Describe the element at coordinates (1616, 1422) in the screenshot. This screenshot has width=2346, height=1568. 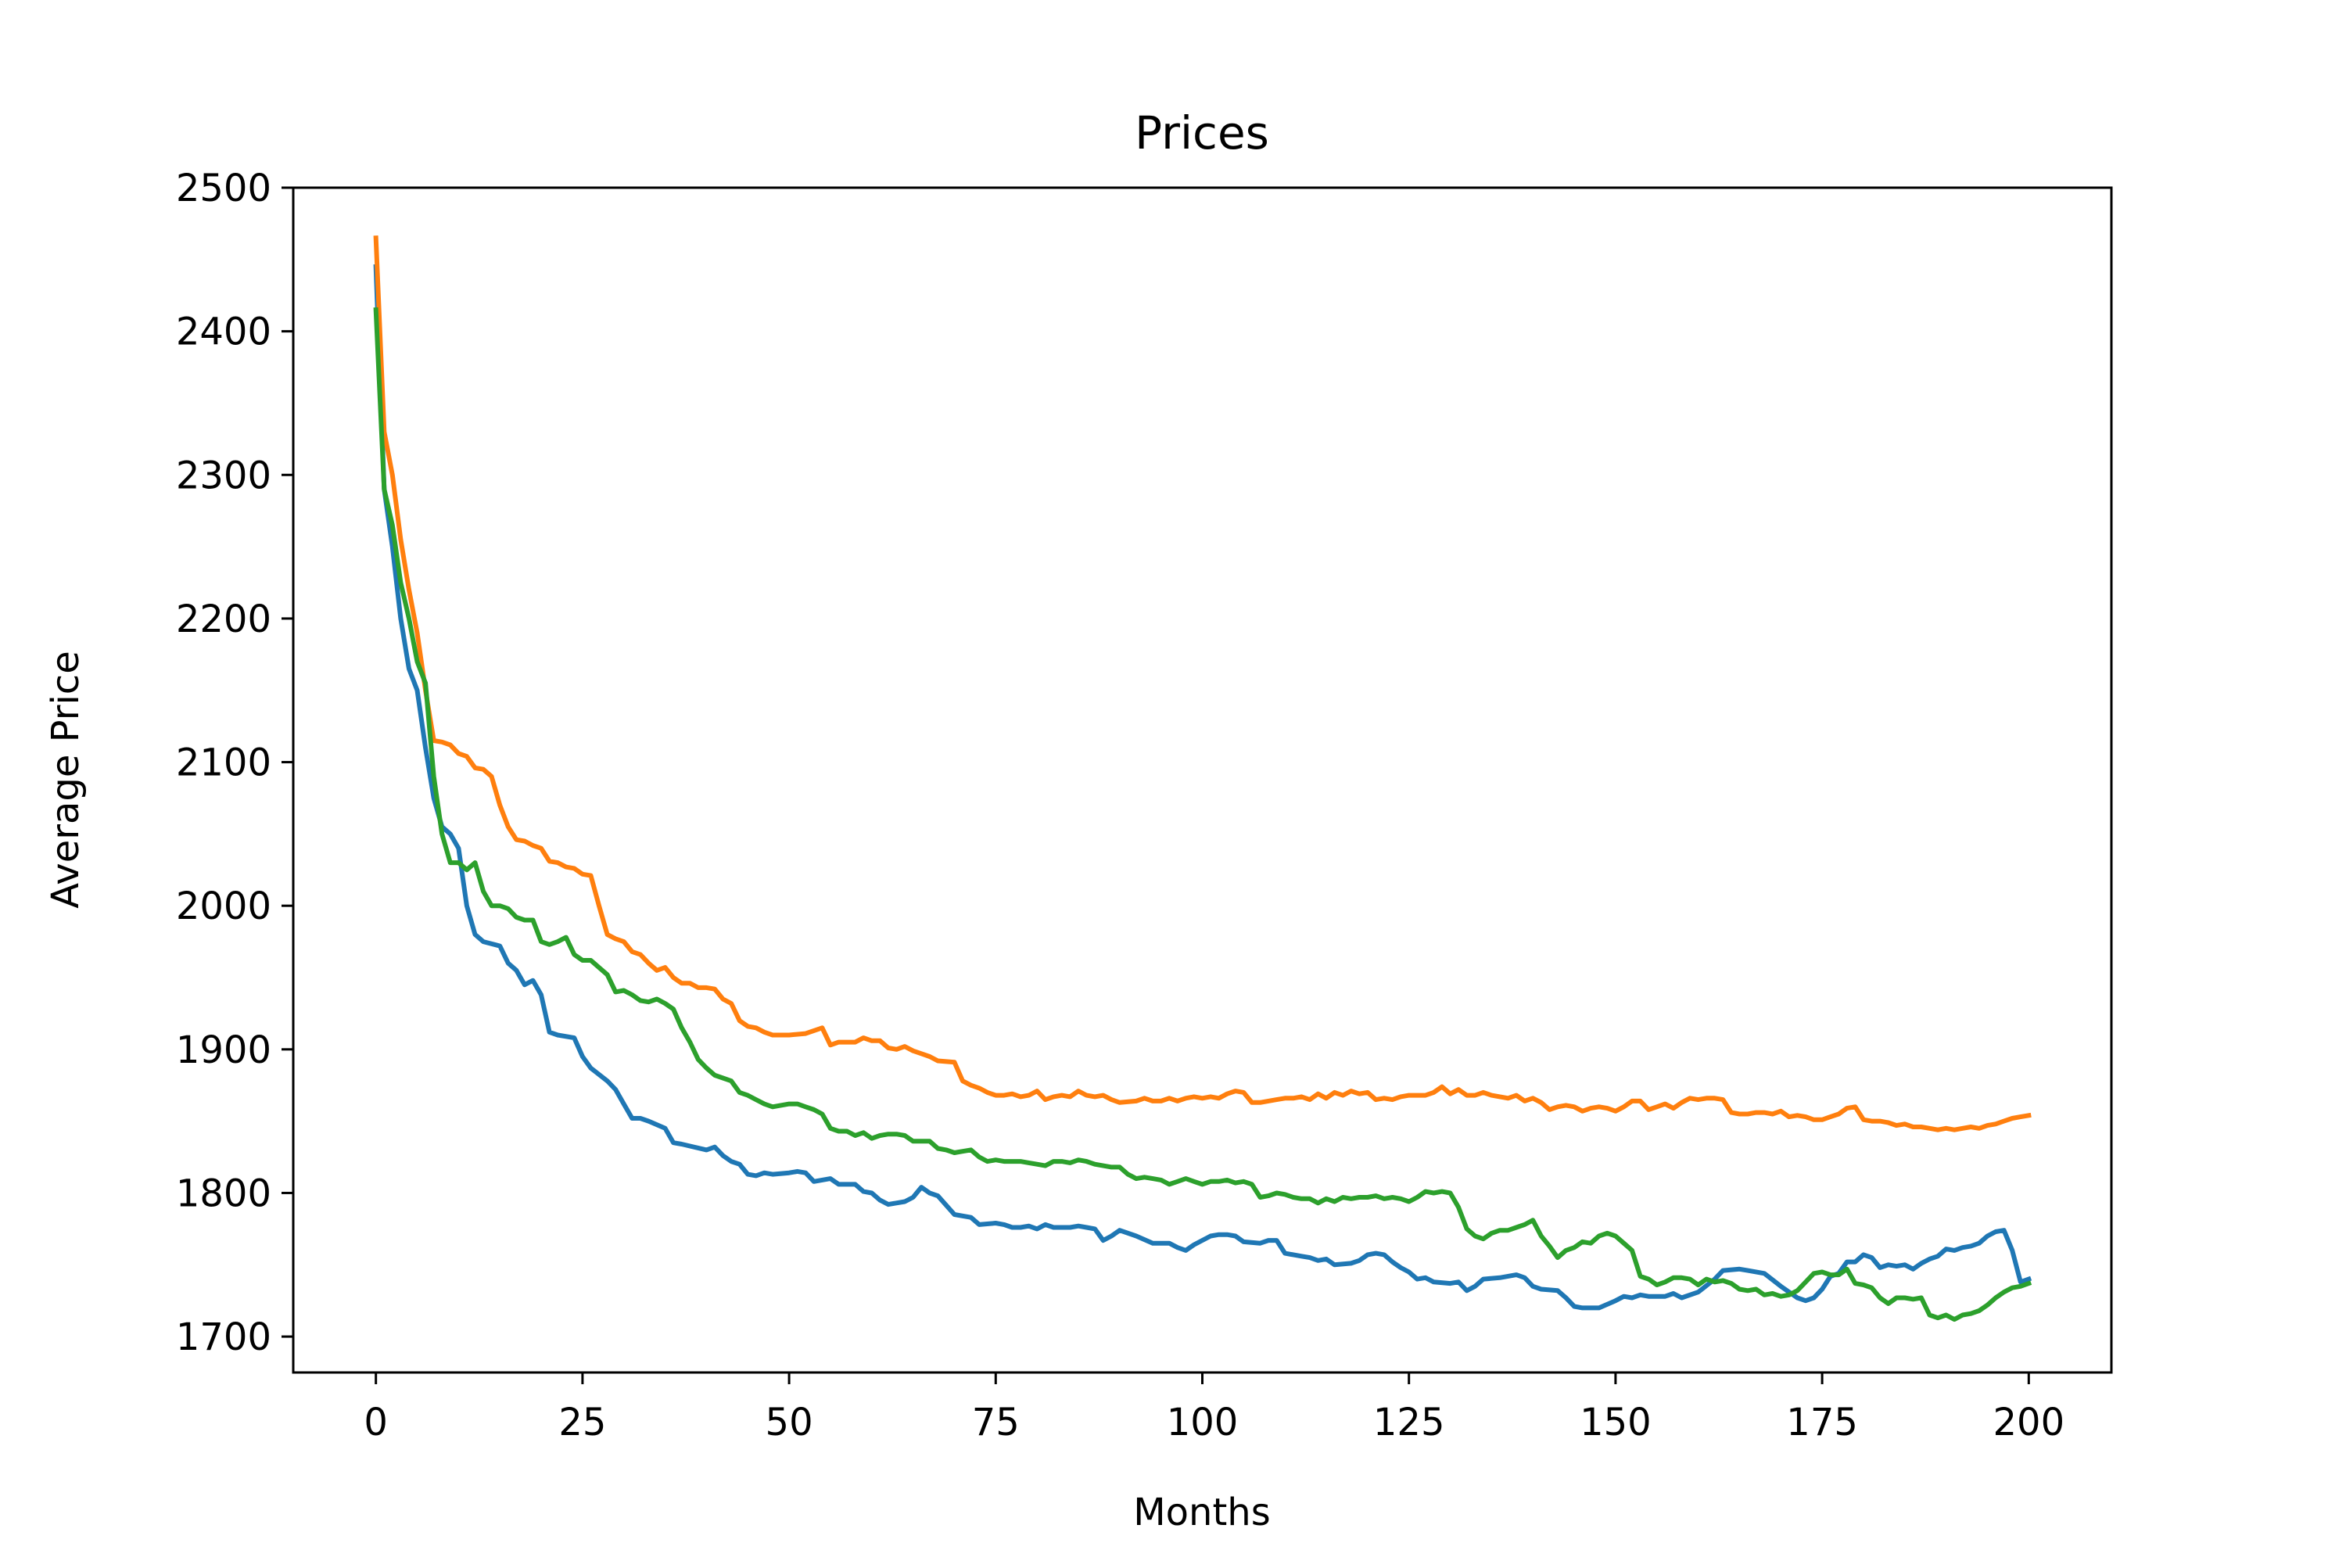
I see `x-tick-label: 150` at that location.